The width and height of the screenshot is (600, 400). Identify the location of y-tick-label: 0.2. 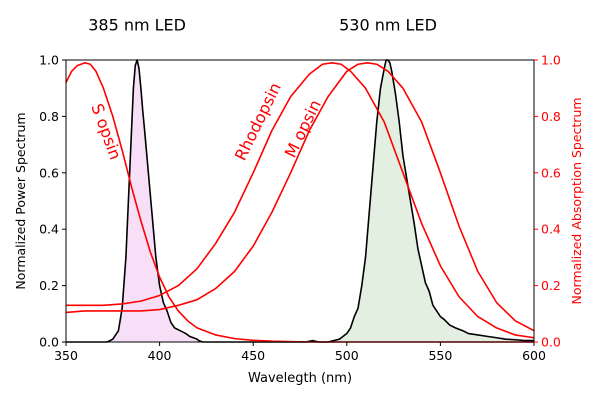
(49, 285).